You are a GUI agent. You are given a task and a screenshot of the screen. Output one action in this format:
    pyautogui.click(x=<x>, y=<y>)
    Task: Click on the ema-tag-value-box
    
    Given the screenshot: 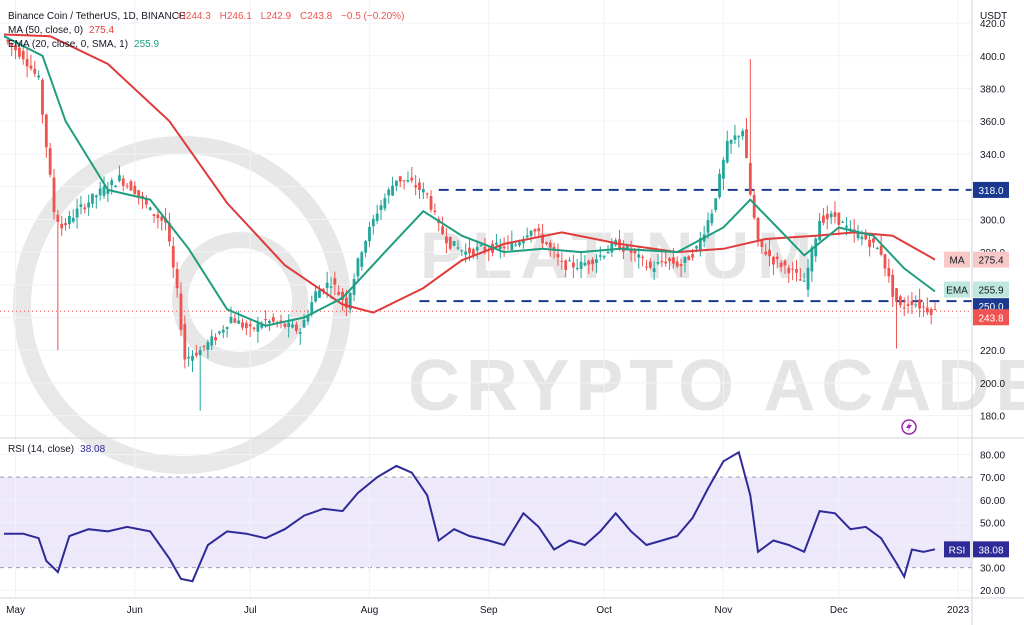 What is the action you would take?
    pyautogui.click(x=991, y=289)
    